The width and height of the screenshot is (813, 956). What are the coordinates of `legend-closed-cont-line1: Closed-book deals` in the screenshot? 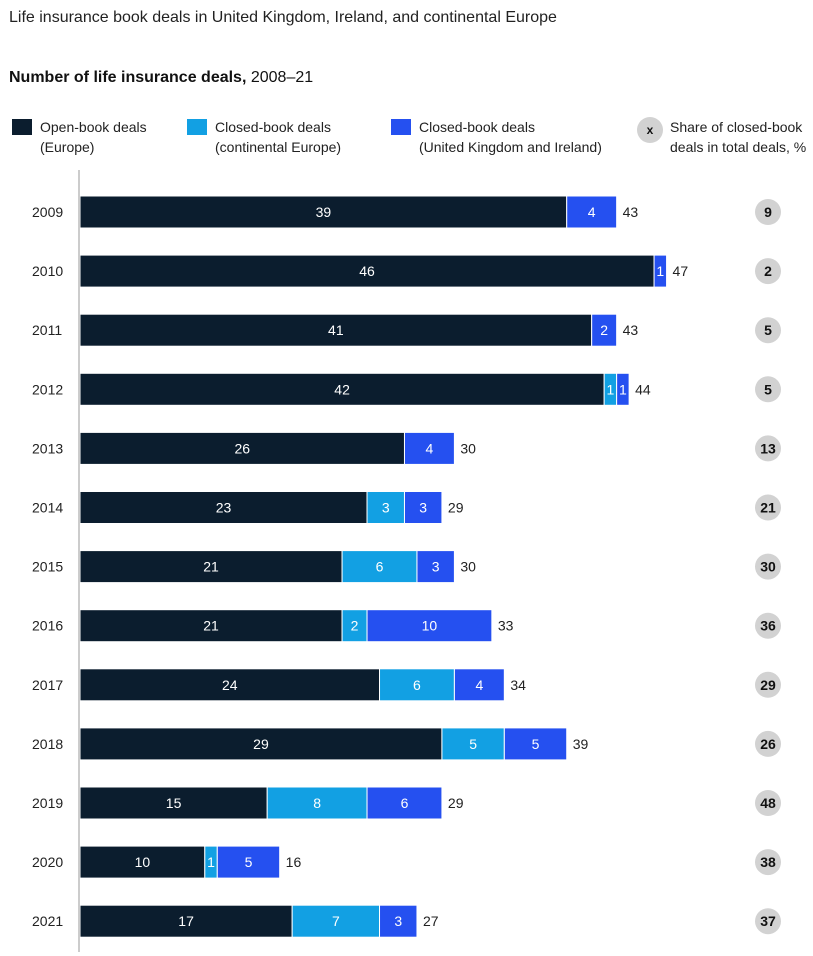 It's located at (273, 127).